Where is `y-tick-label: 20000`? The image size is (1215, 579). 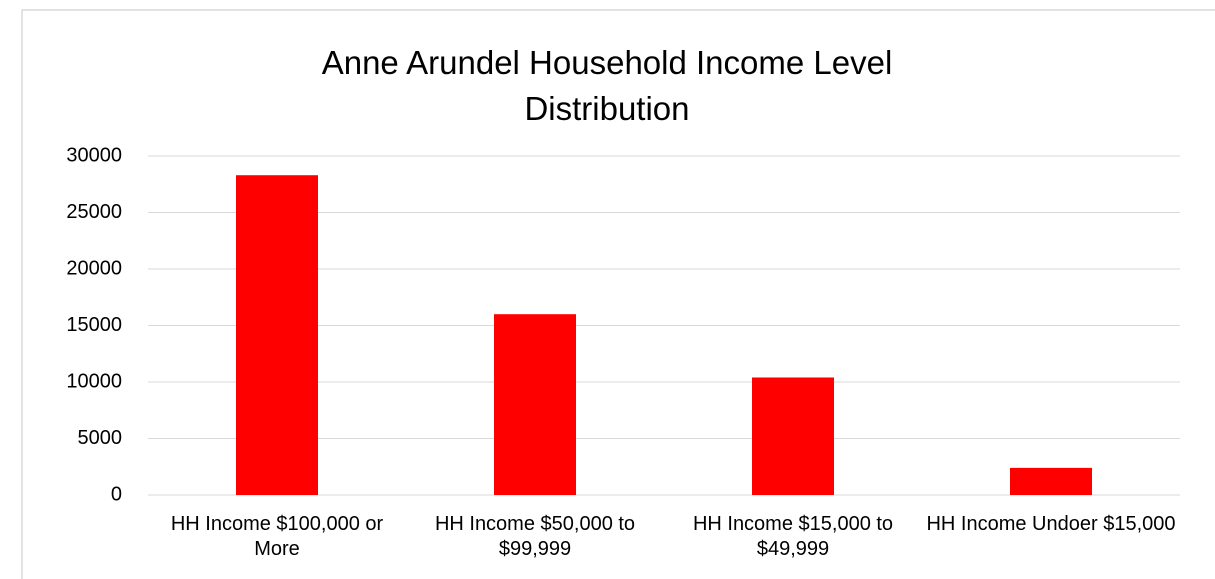
y-tick-label: 20000 is located at coordinates (94, 268).